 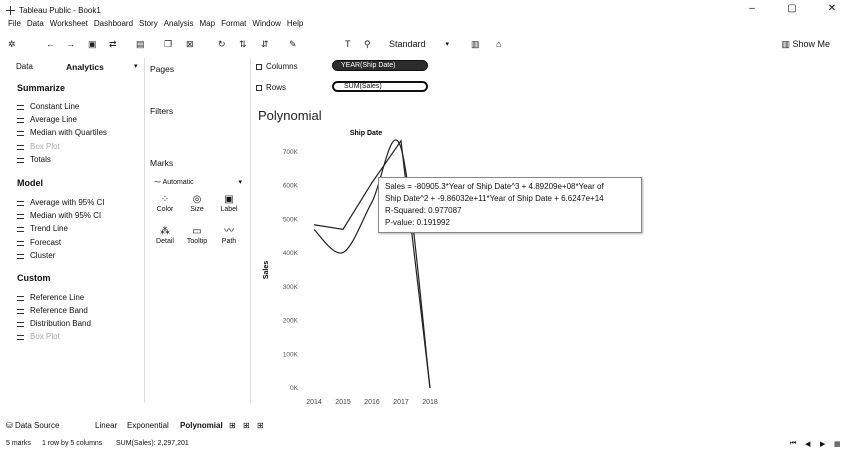 I want to click on distribution-band-icon, so click(x=21, y=323).